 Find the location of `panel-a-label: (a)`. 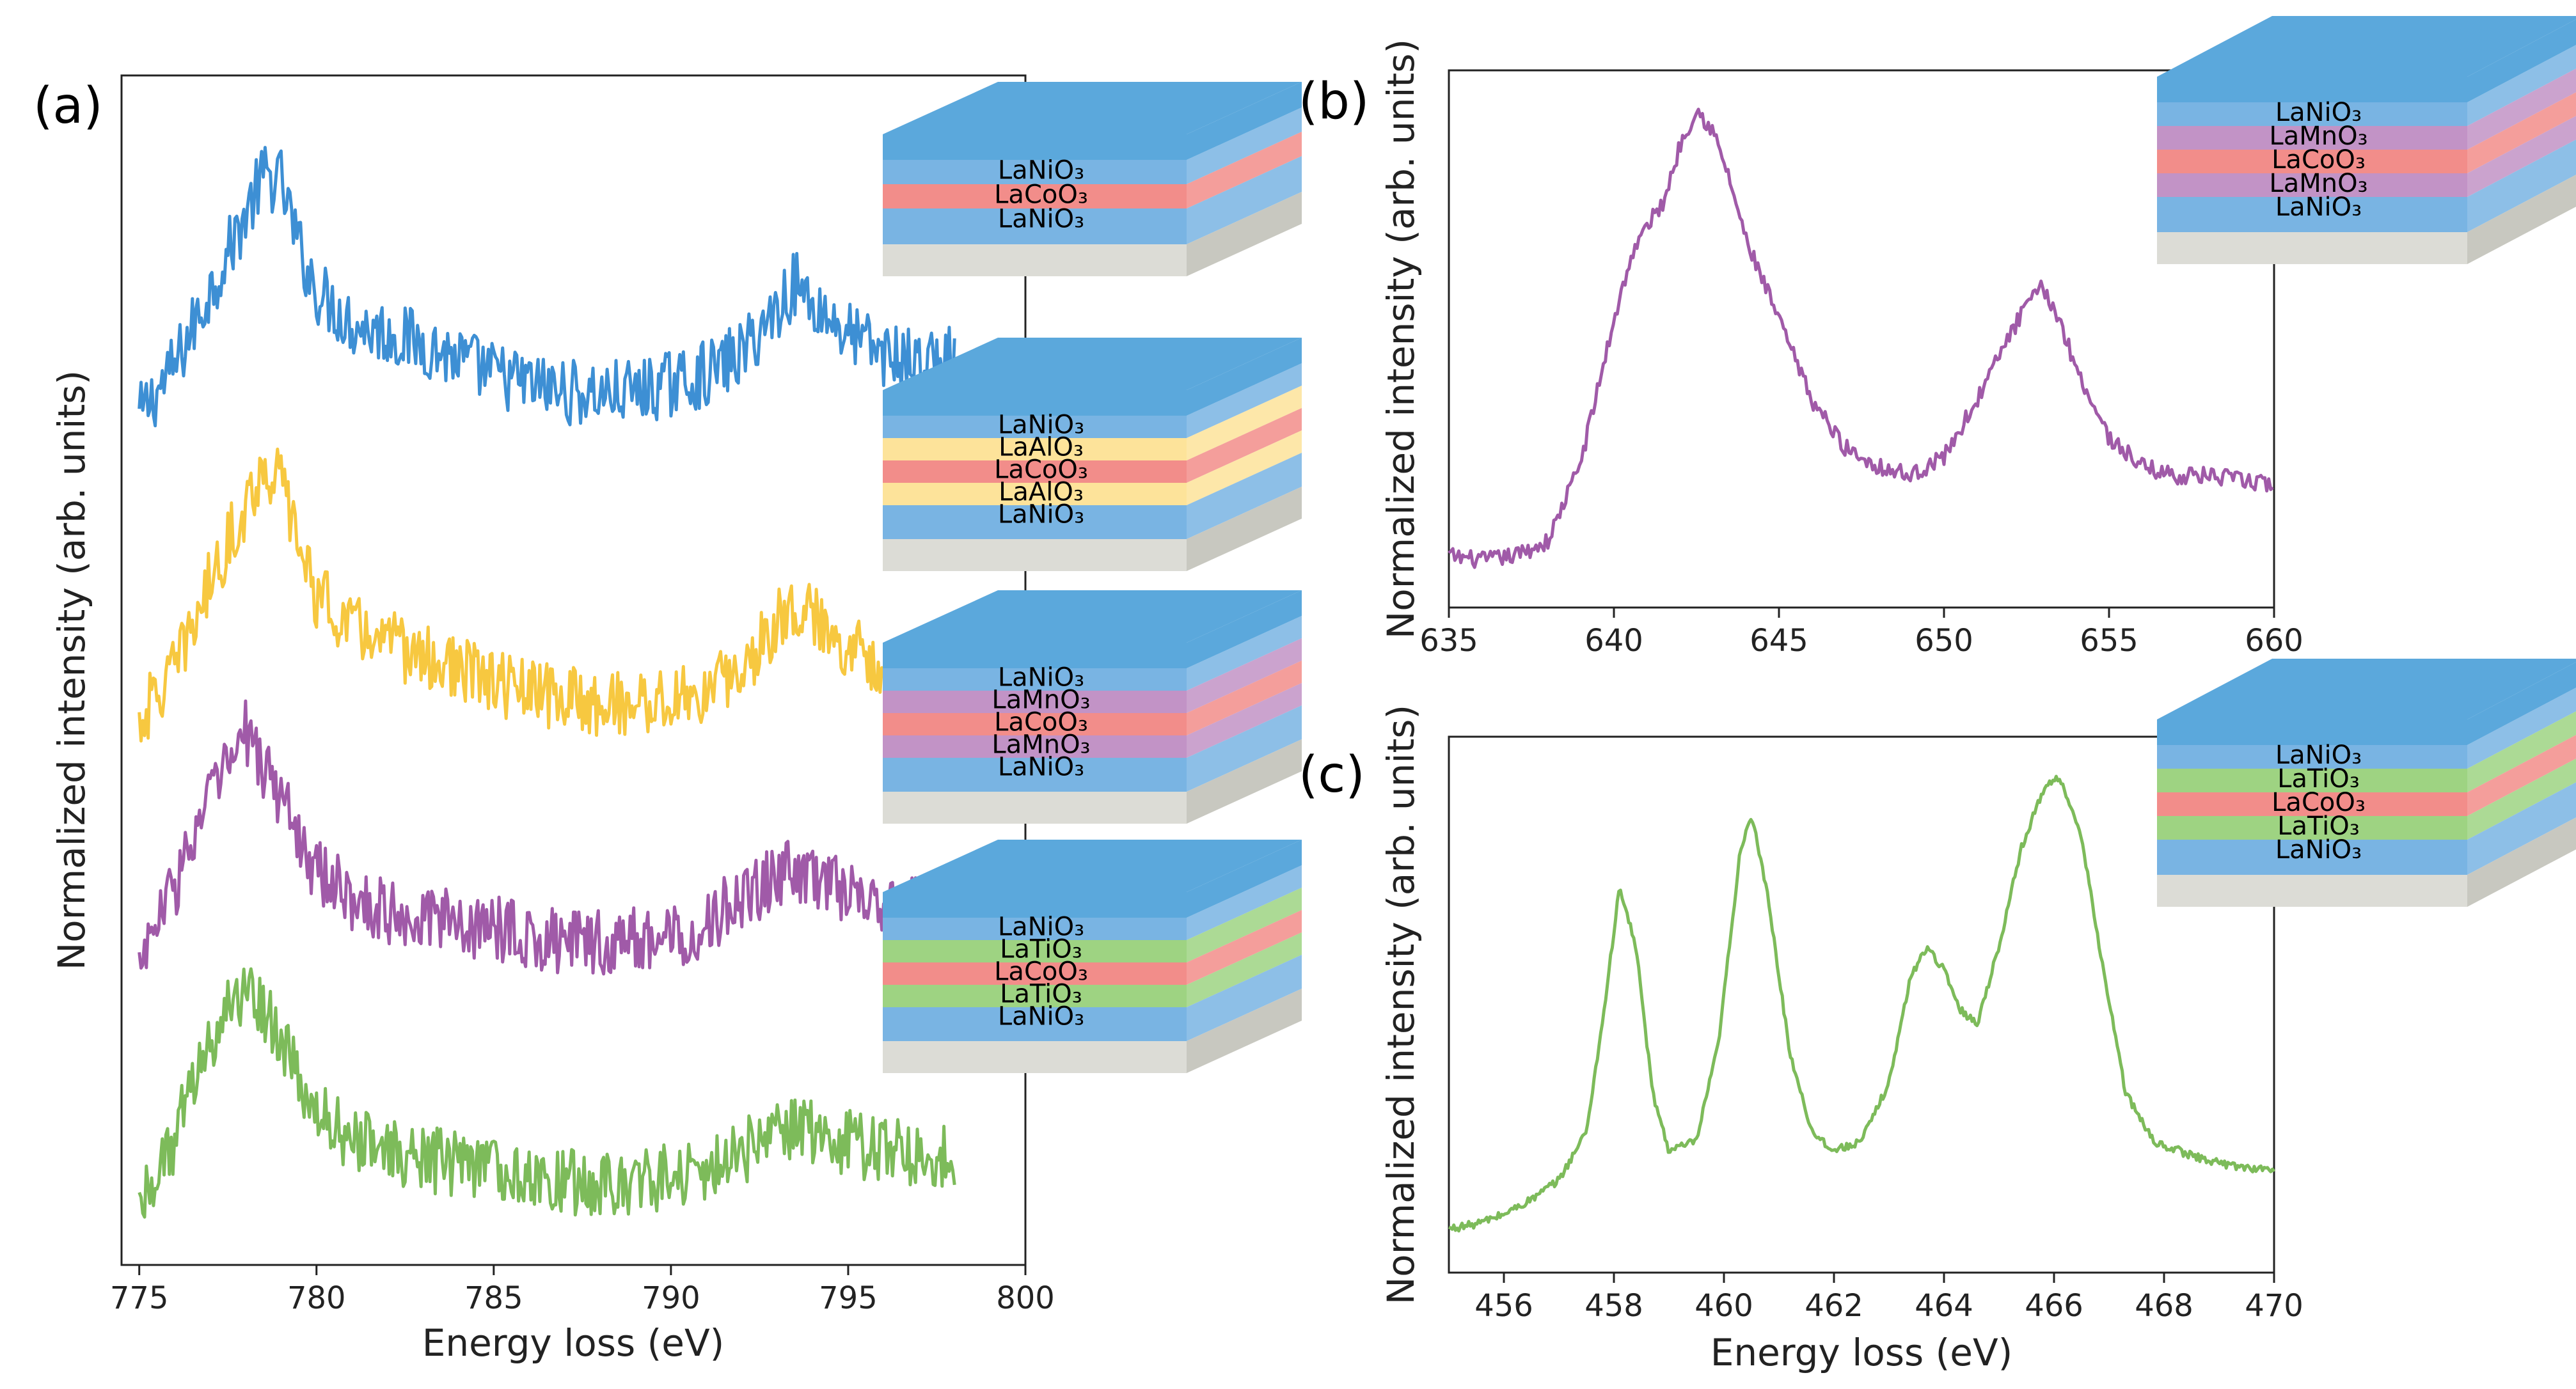

panel-a-label: (a) is located at coordinates (68, 106).